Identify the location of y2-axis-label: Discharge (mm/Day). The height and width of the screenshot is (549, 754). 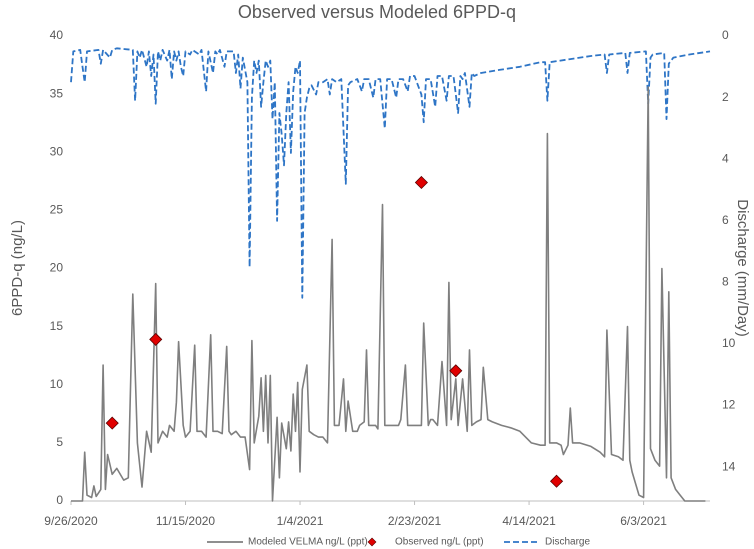
(742, 268).